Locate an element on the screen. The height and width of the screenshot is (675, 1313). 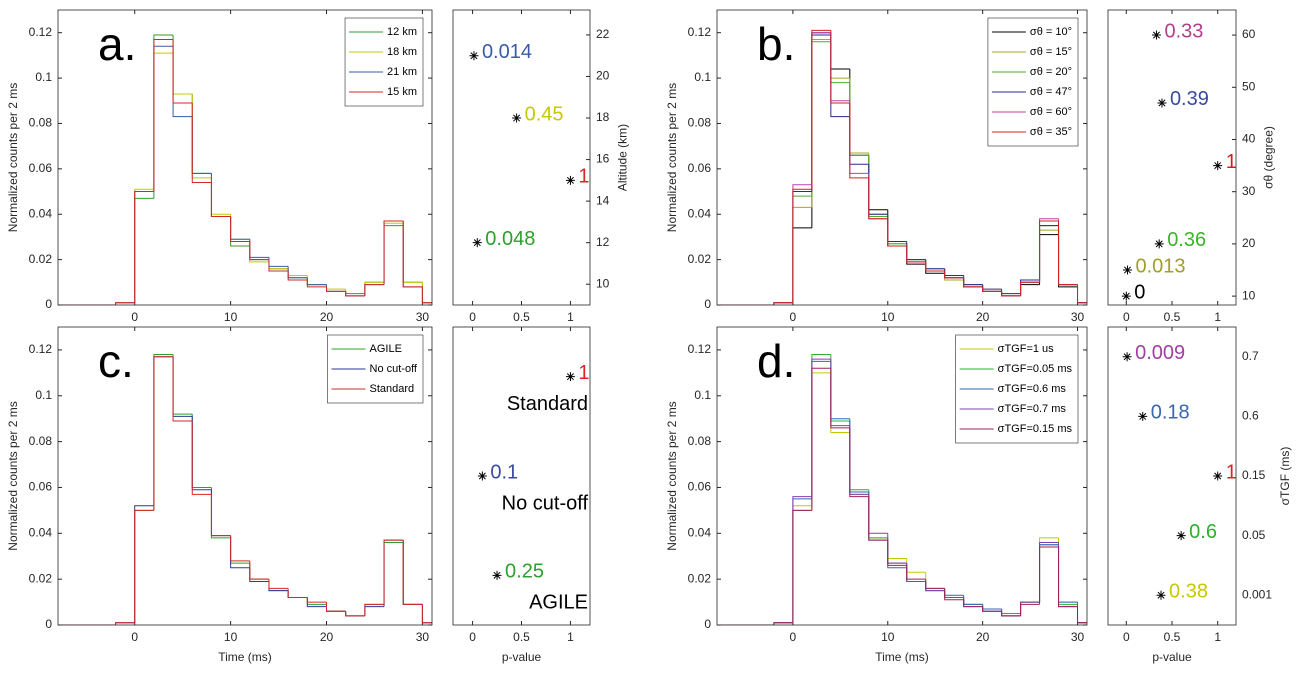
x-tick-label: 20 is located at coordinates (983, 317).